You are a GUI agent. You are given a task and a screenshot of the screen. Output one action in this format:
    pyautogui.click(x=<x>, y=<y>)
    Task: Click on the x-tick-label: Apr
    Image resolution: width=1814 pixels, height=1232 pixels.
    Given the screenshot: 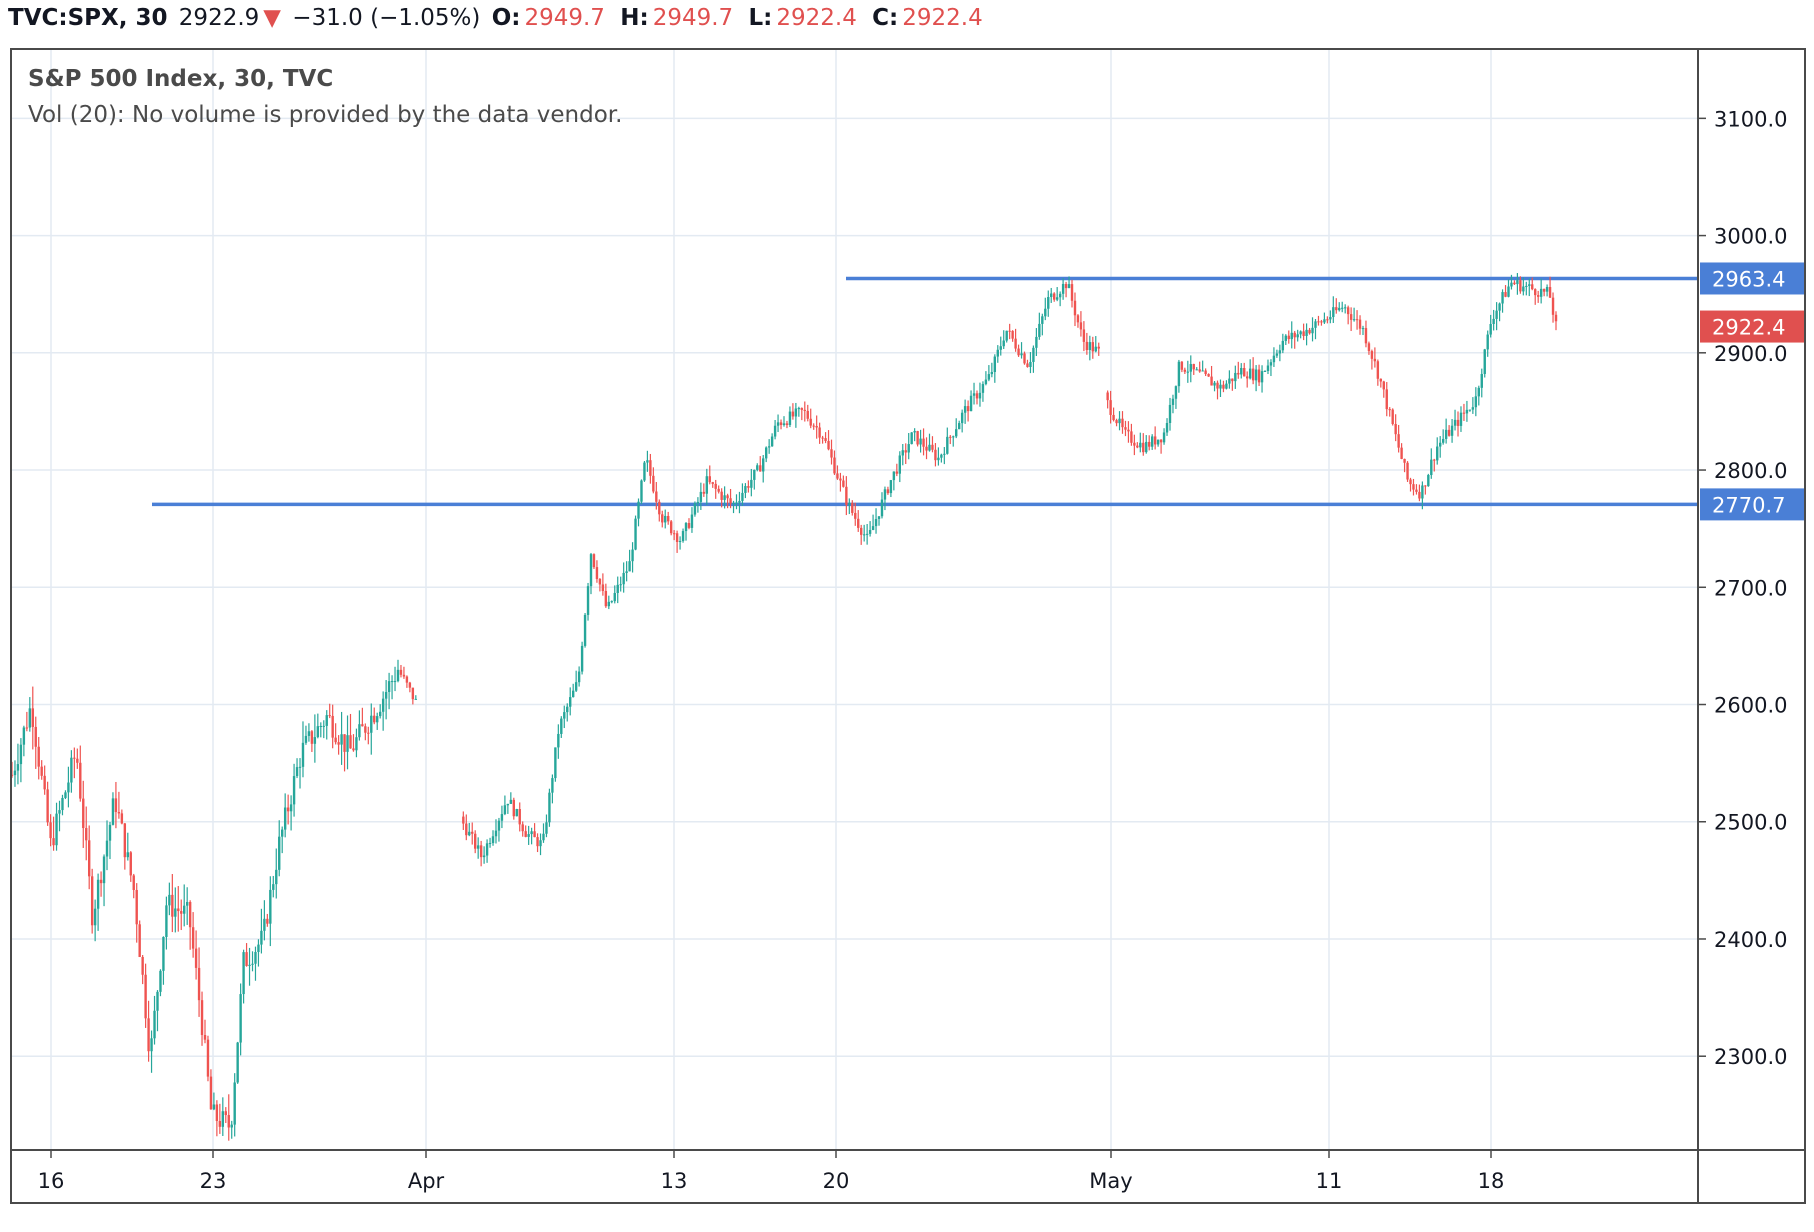 What is the action you would take?
    pyautogui.click(x=426, y=1181)
    